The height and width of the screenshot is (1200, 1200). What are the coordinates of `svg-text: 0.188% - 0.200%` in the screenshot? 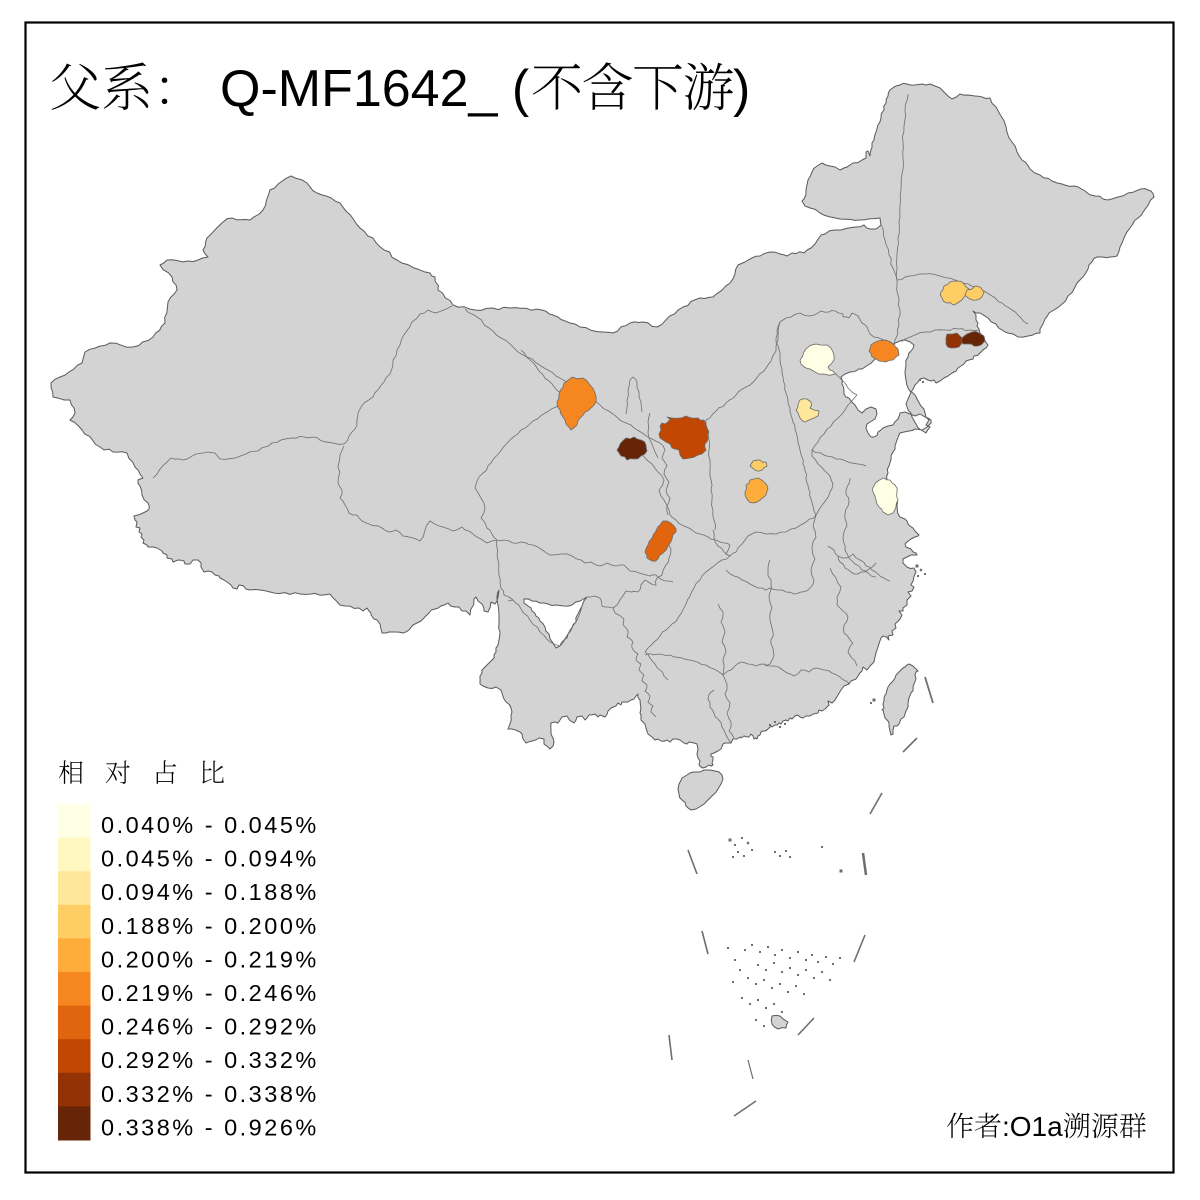 It's located at (210, 926).